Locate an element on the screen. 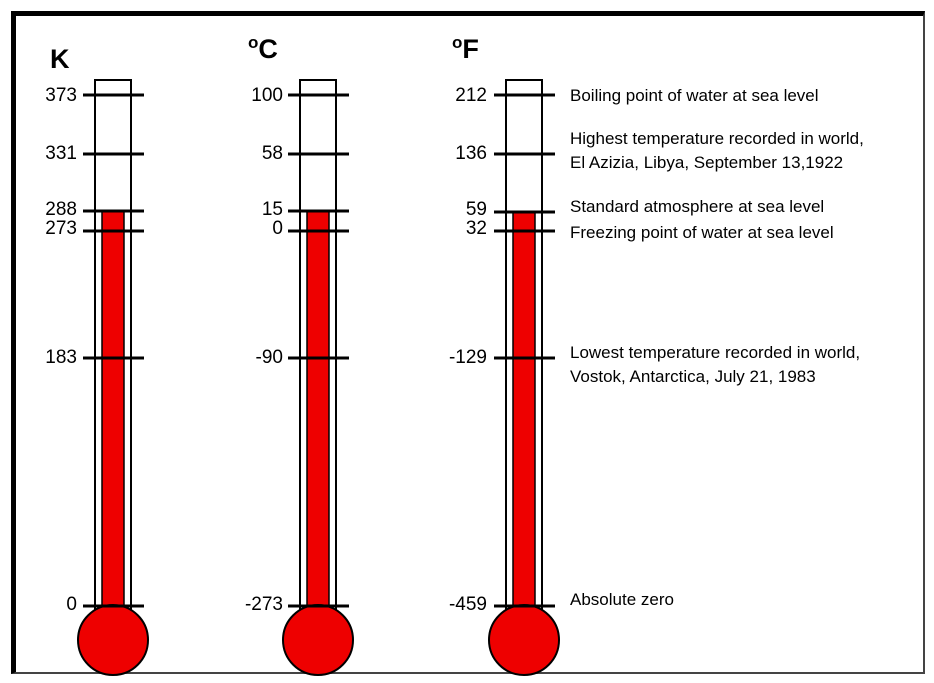 The image size is (934, 683). label-absolute-zero: Absolute zero is located at coordinates (622, 599).